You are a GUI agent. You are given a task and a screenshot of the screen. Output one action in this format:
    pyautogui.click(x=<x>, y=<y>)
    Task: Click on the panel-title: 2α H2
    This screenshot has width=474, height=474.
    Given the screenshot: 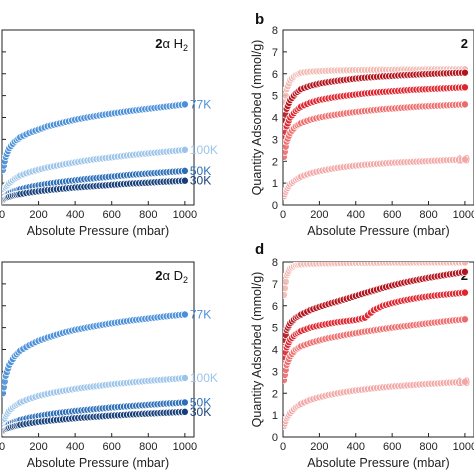 What is the action you would take?
    pyautogui.click(x=171, y=44)
    